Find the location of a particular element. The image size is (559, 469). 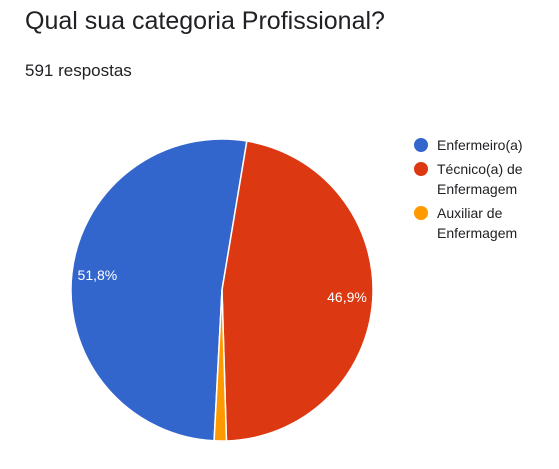

response-count: 591 respostas is located at coordinates (78, 70).